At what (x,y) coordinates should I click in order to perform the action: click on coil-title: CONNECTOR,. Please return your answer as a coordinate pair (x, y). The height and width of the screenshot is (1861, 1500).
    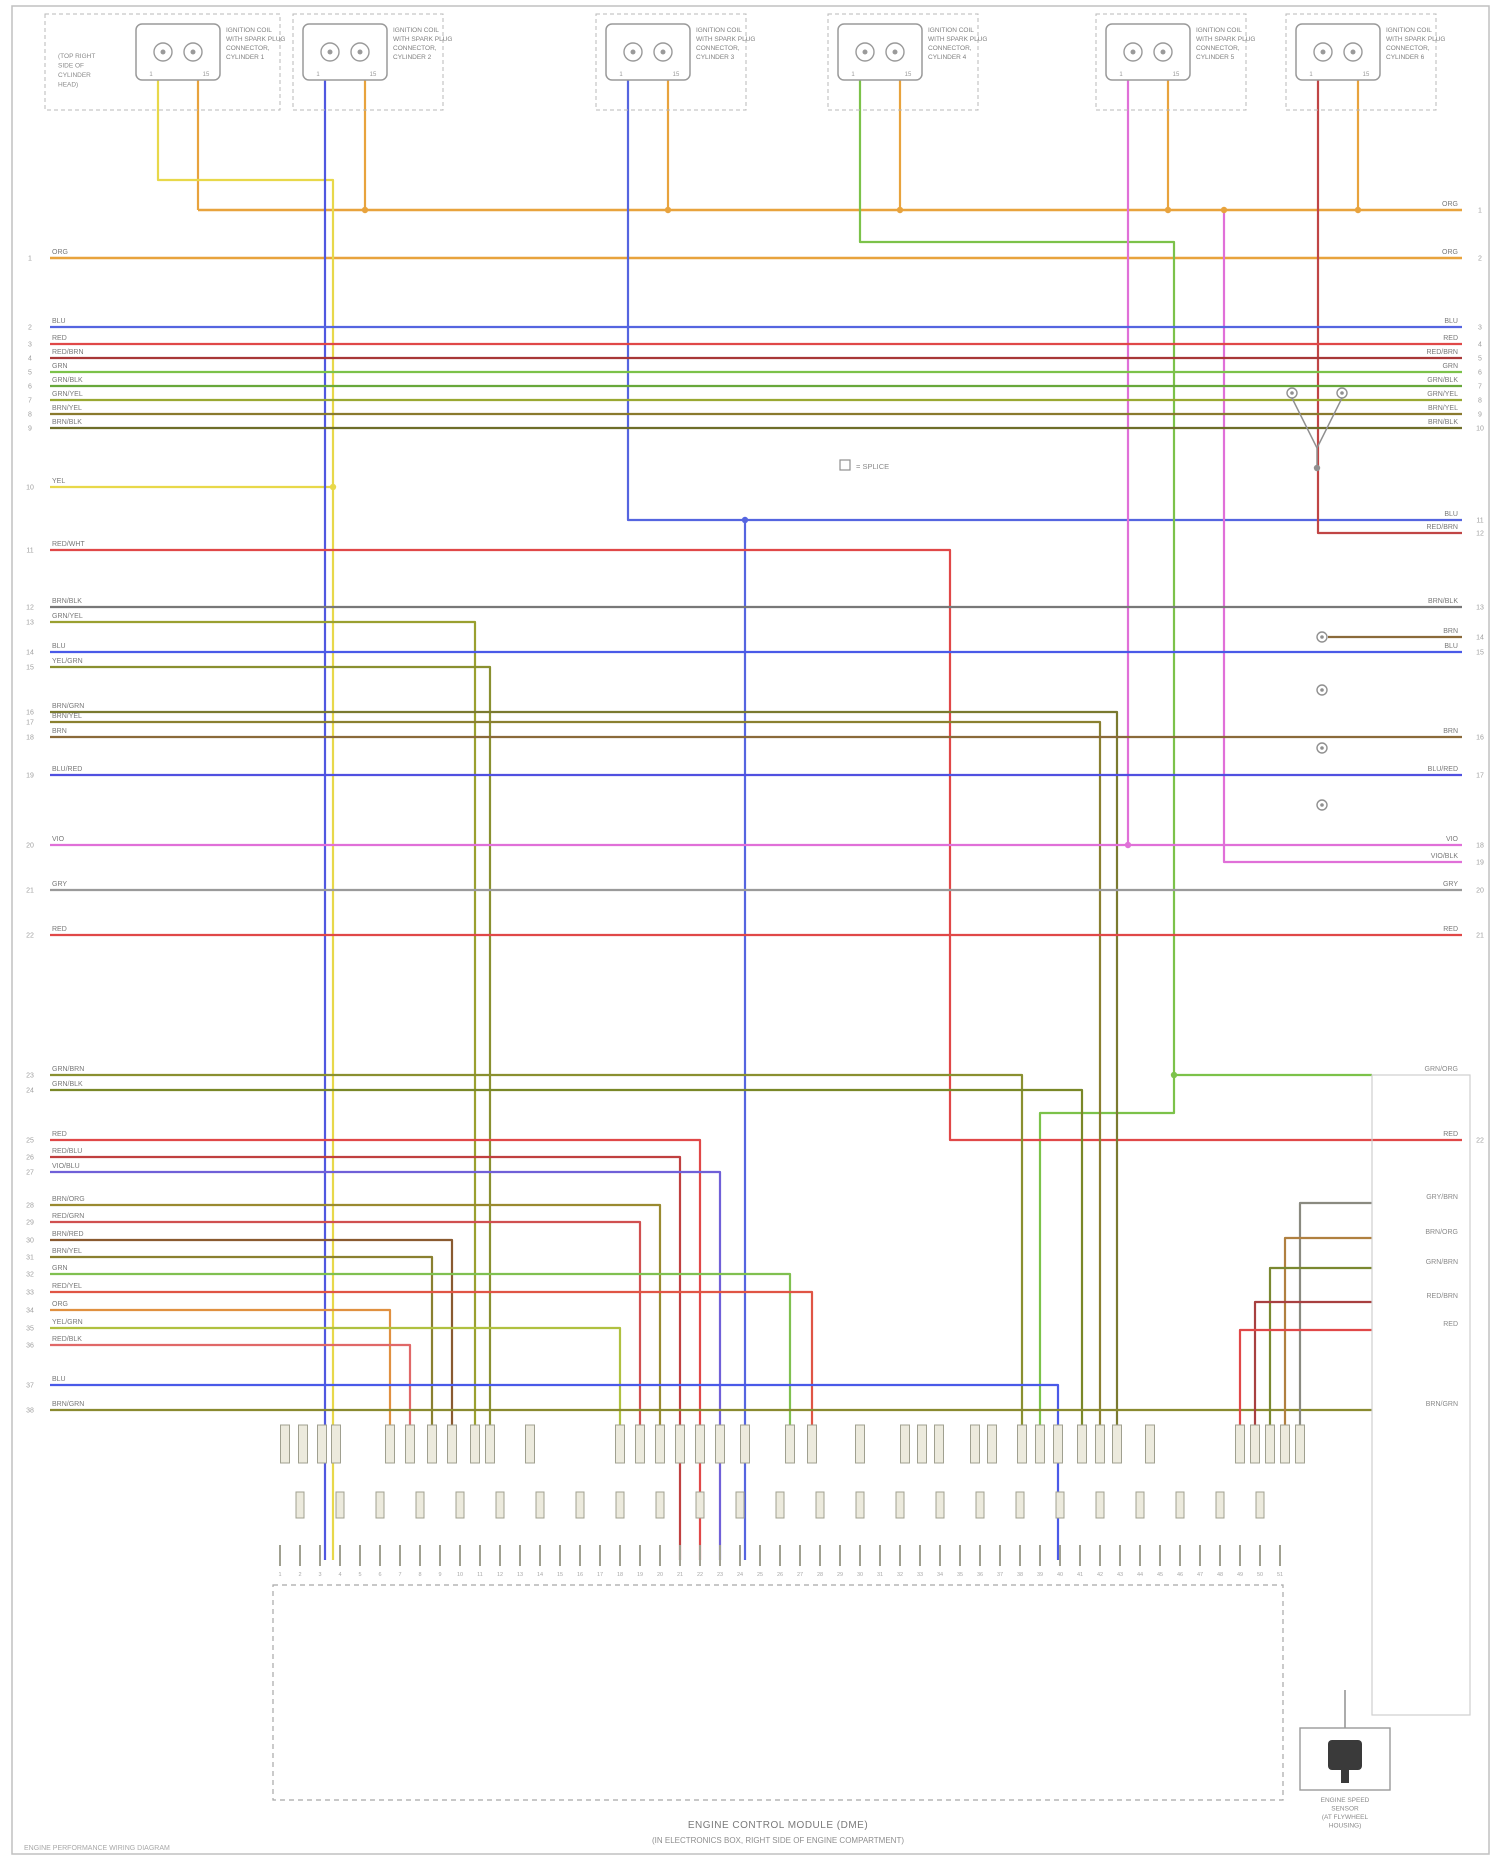
    Looking at the image, I should click on (248, 48).